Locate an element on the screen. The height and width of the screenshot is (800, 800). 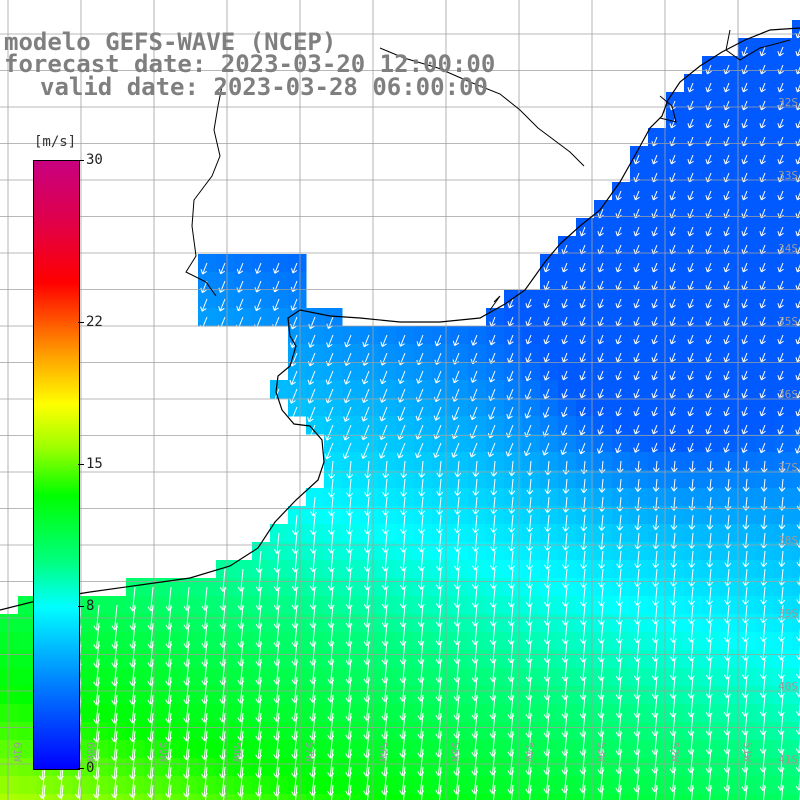
colorbar-tick-label: 30 is located at coordinates (94, 160).